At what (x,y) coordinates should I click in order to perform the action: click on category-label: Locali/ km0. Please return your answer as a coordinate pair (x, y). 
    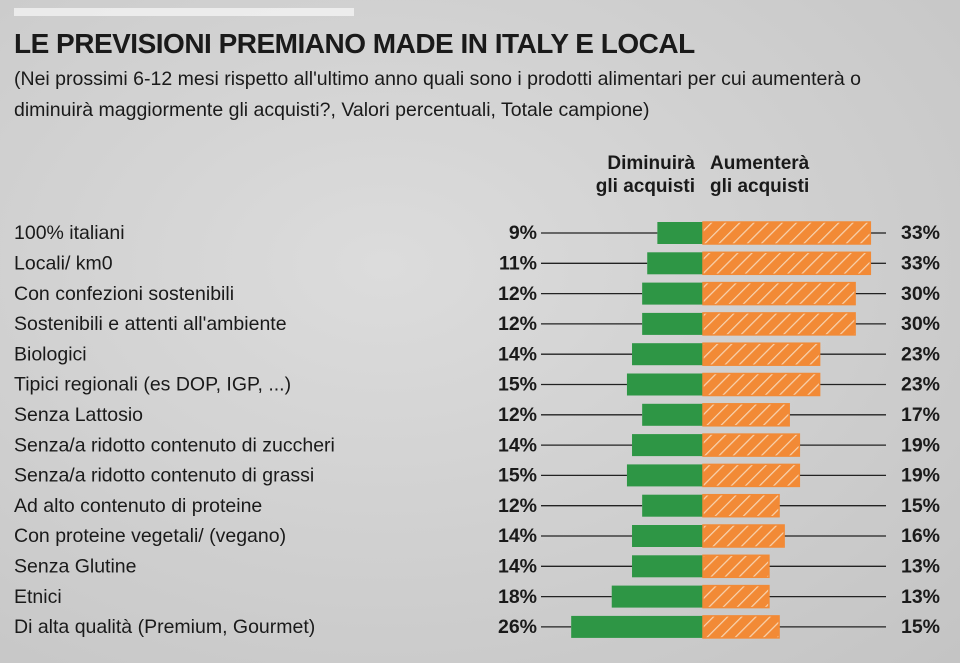
    Looking at the image, I should click on (63, 263).